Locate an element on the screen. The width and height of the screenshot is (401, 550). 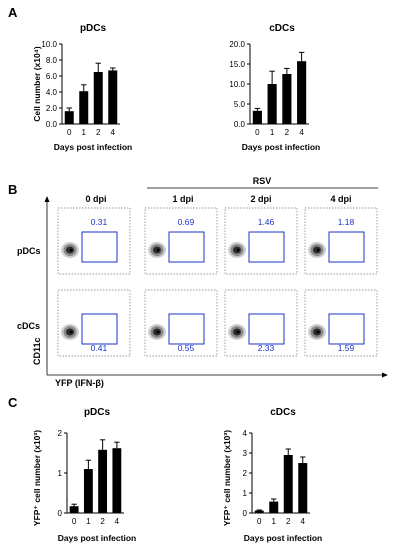
cd11c-axis-label: CD11c is located at coordinates (37, 351).